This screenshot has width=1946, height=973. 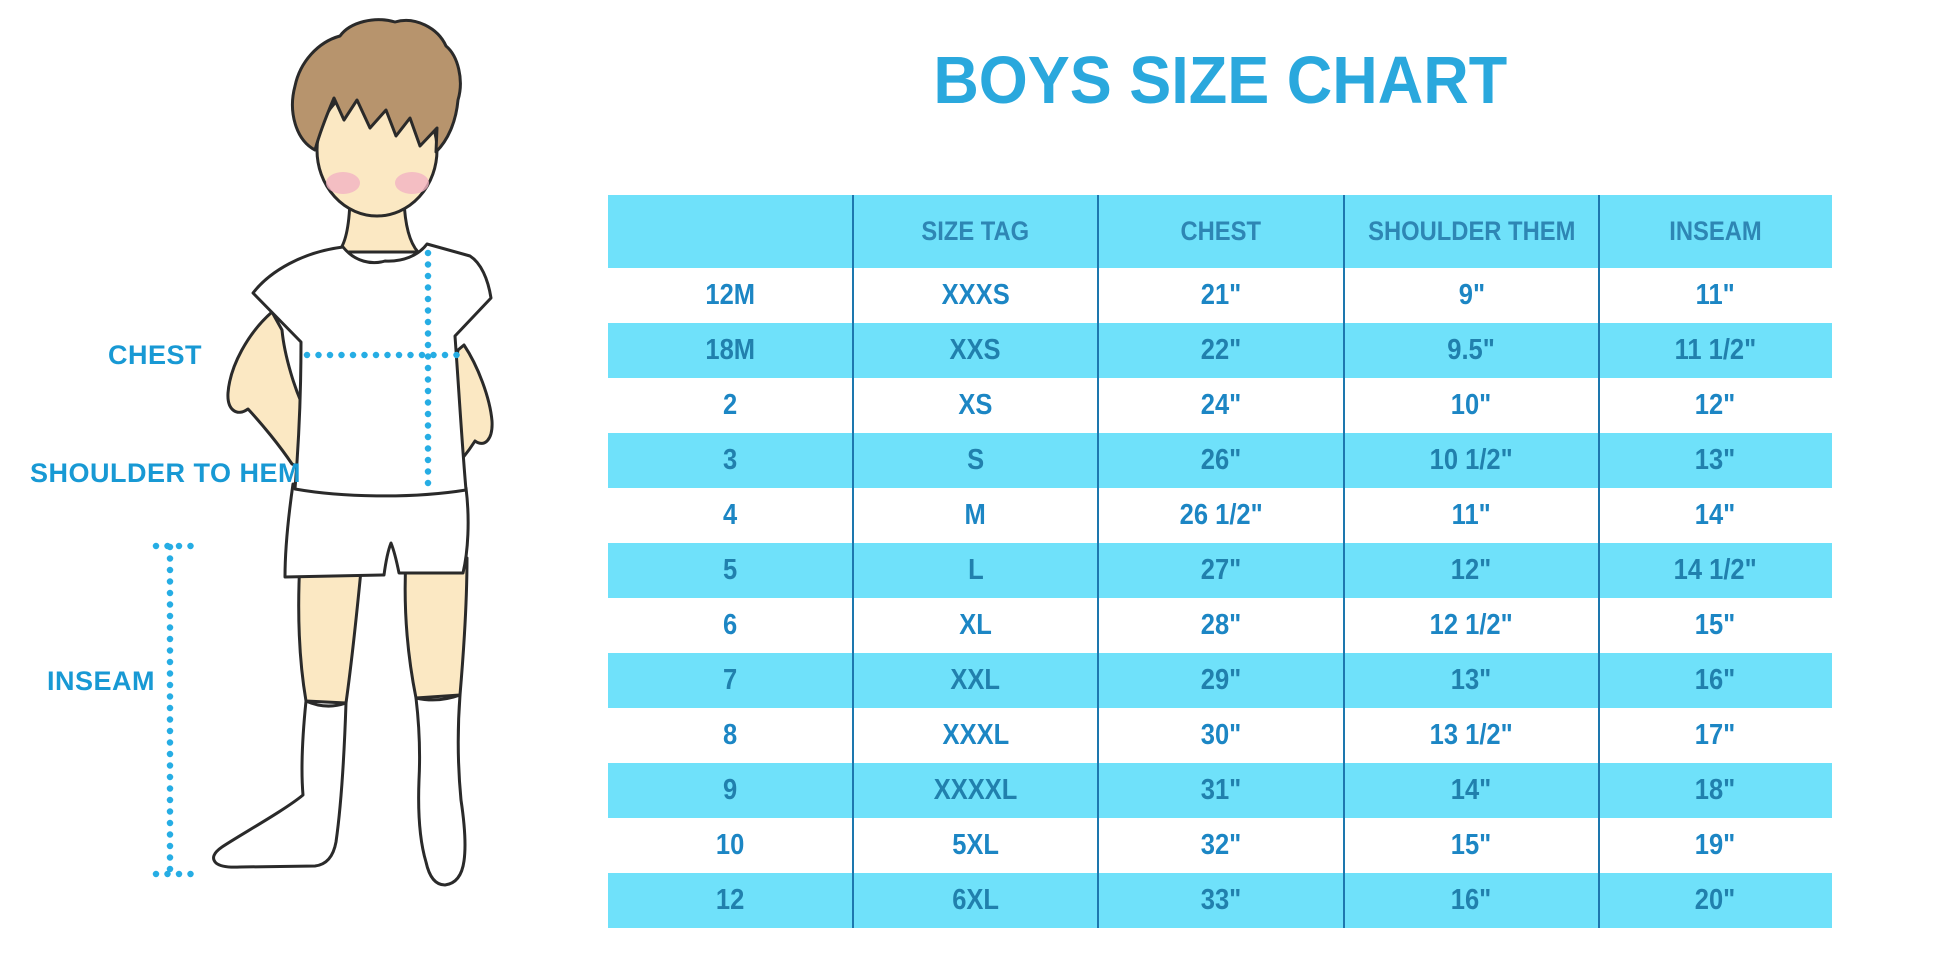 I want to click on table-cell: XS, so click(x=975, y=405).